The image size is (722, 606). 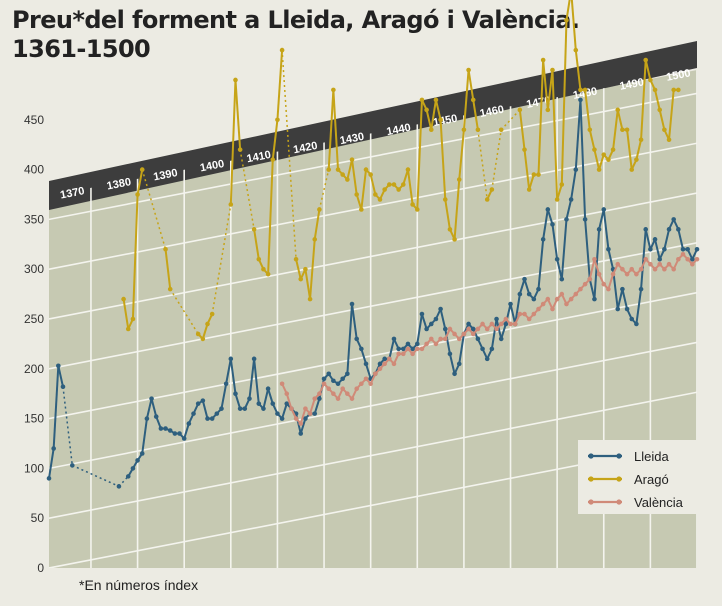 I want to click on chart-title-line2: 1361-1500, so click(x=81, y=49).